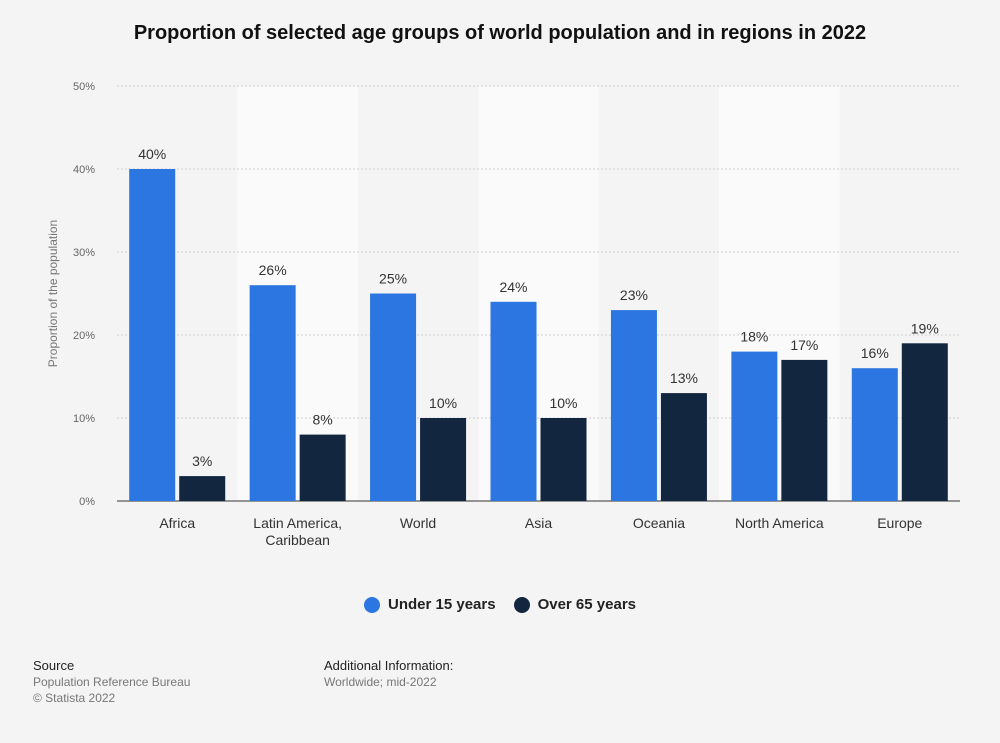  I want to click on category-label: World, so click(418, 523).